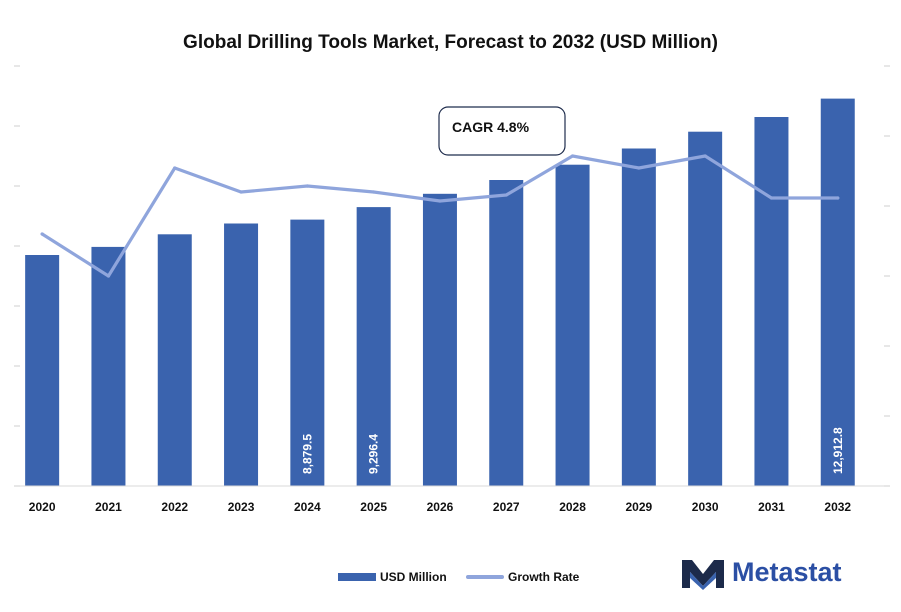 The image size is (901, 612). Describe the element at coordinates (413, 577) in the screenshot. I see `legend-label-bar: USD Million` at that location.